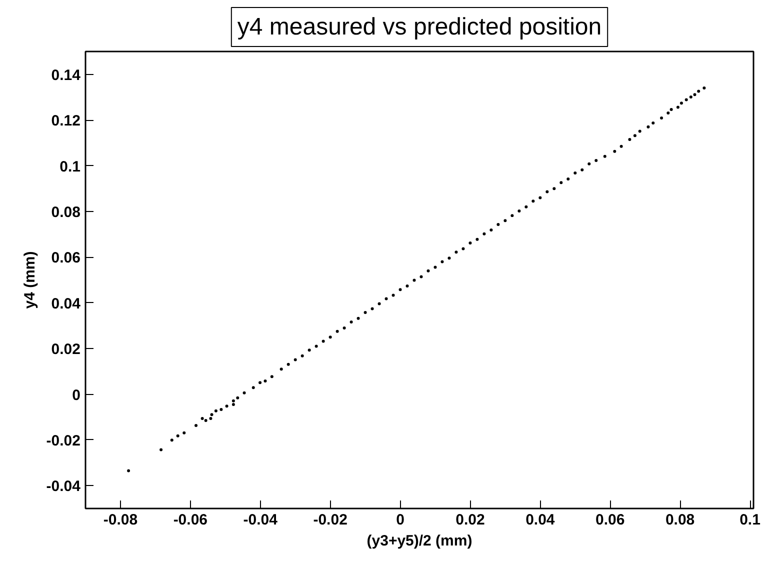 This screenshot has height=568, width=765. What do you see at coordinates (76, 395) in the screenshot?
I see `y-tick-label: 0` at bounding box center [76, 395].